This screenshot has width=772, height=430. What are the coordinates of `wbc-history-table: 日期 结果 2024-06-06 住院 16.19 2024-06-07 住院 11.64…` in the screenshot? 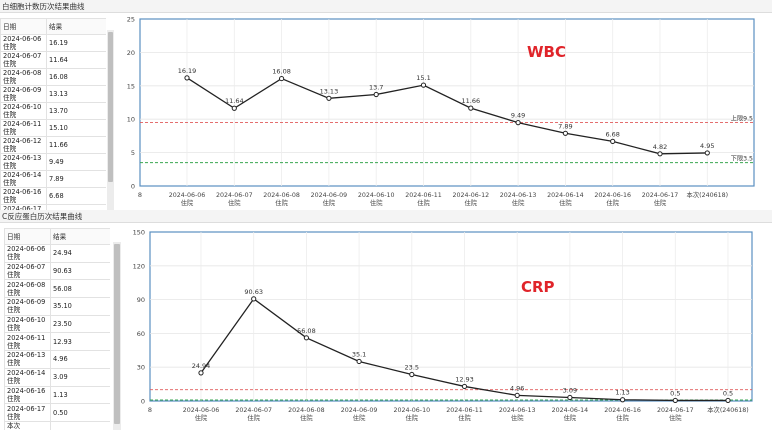 It's located at (53, 114).